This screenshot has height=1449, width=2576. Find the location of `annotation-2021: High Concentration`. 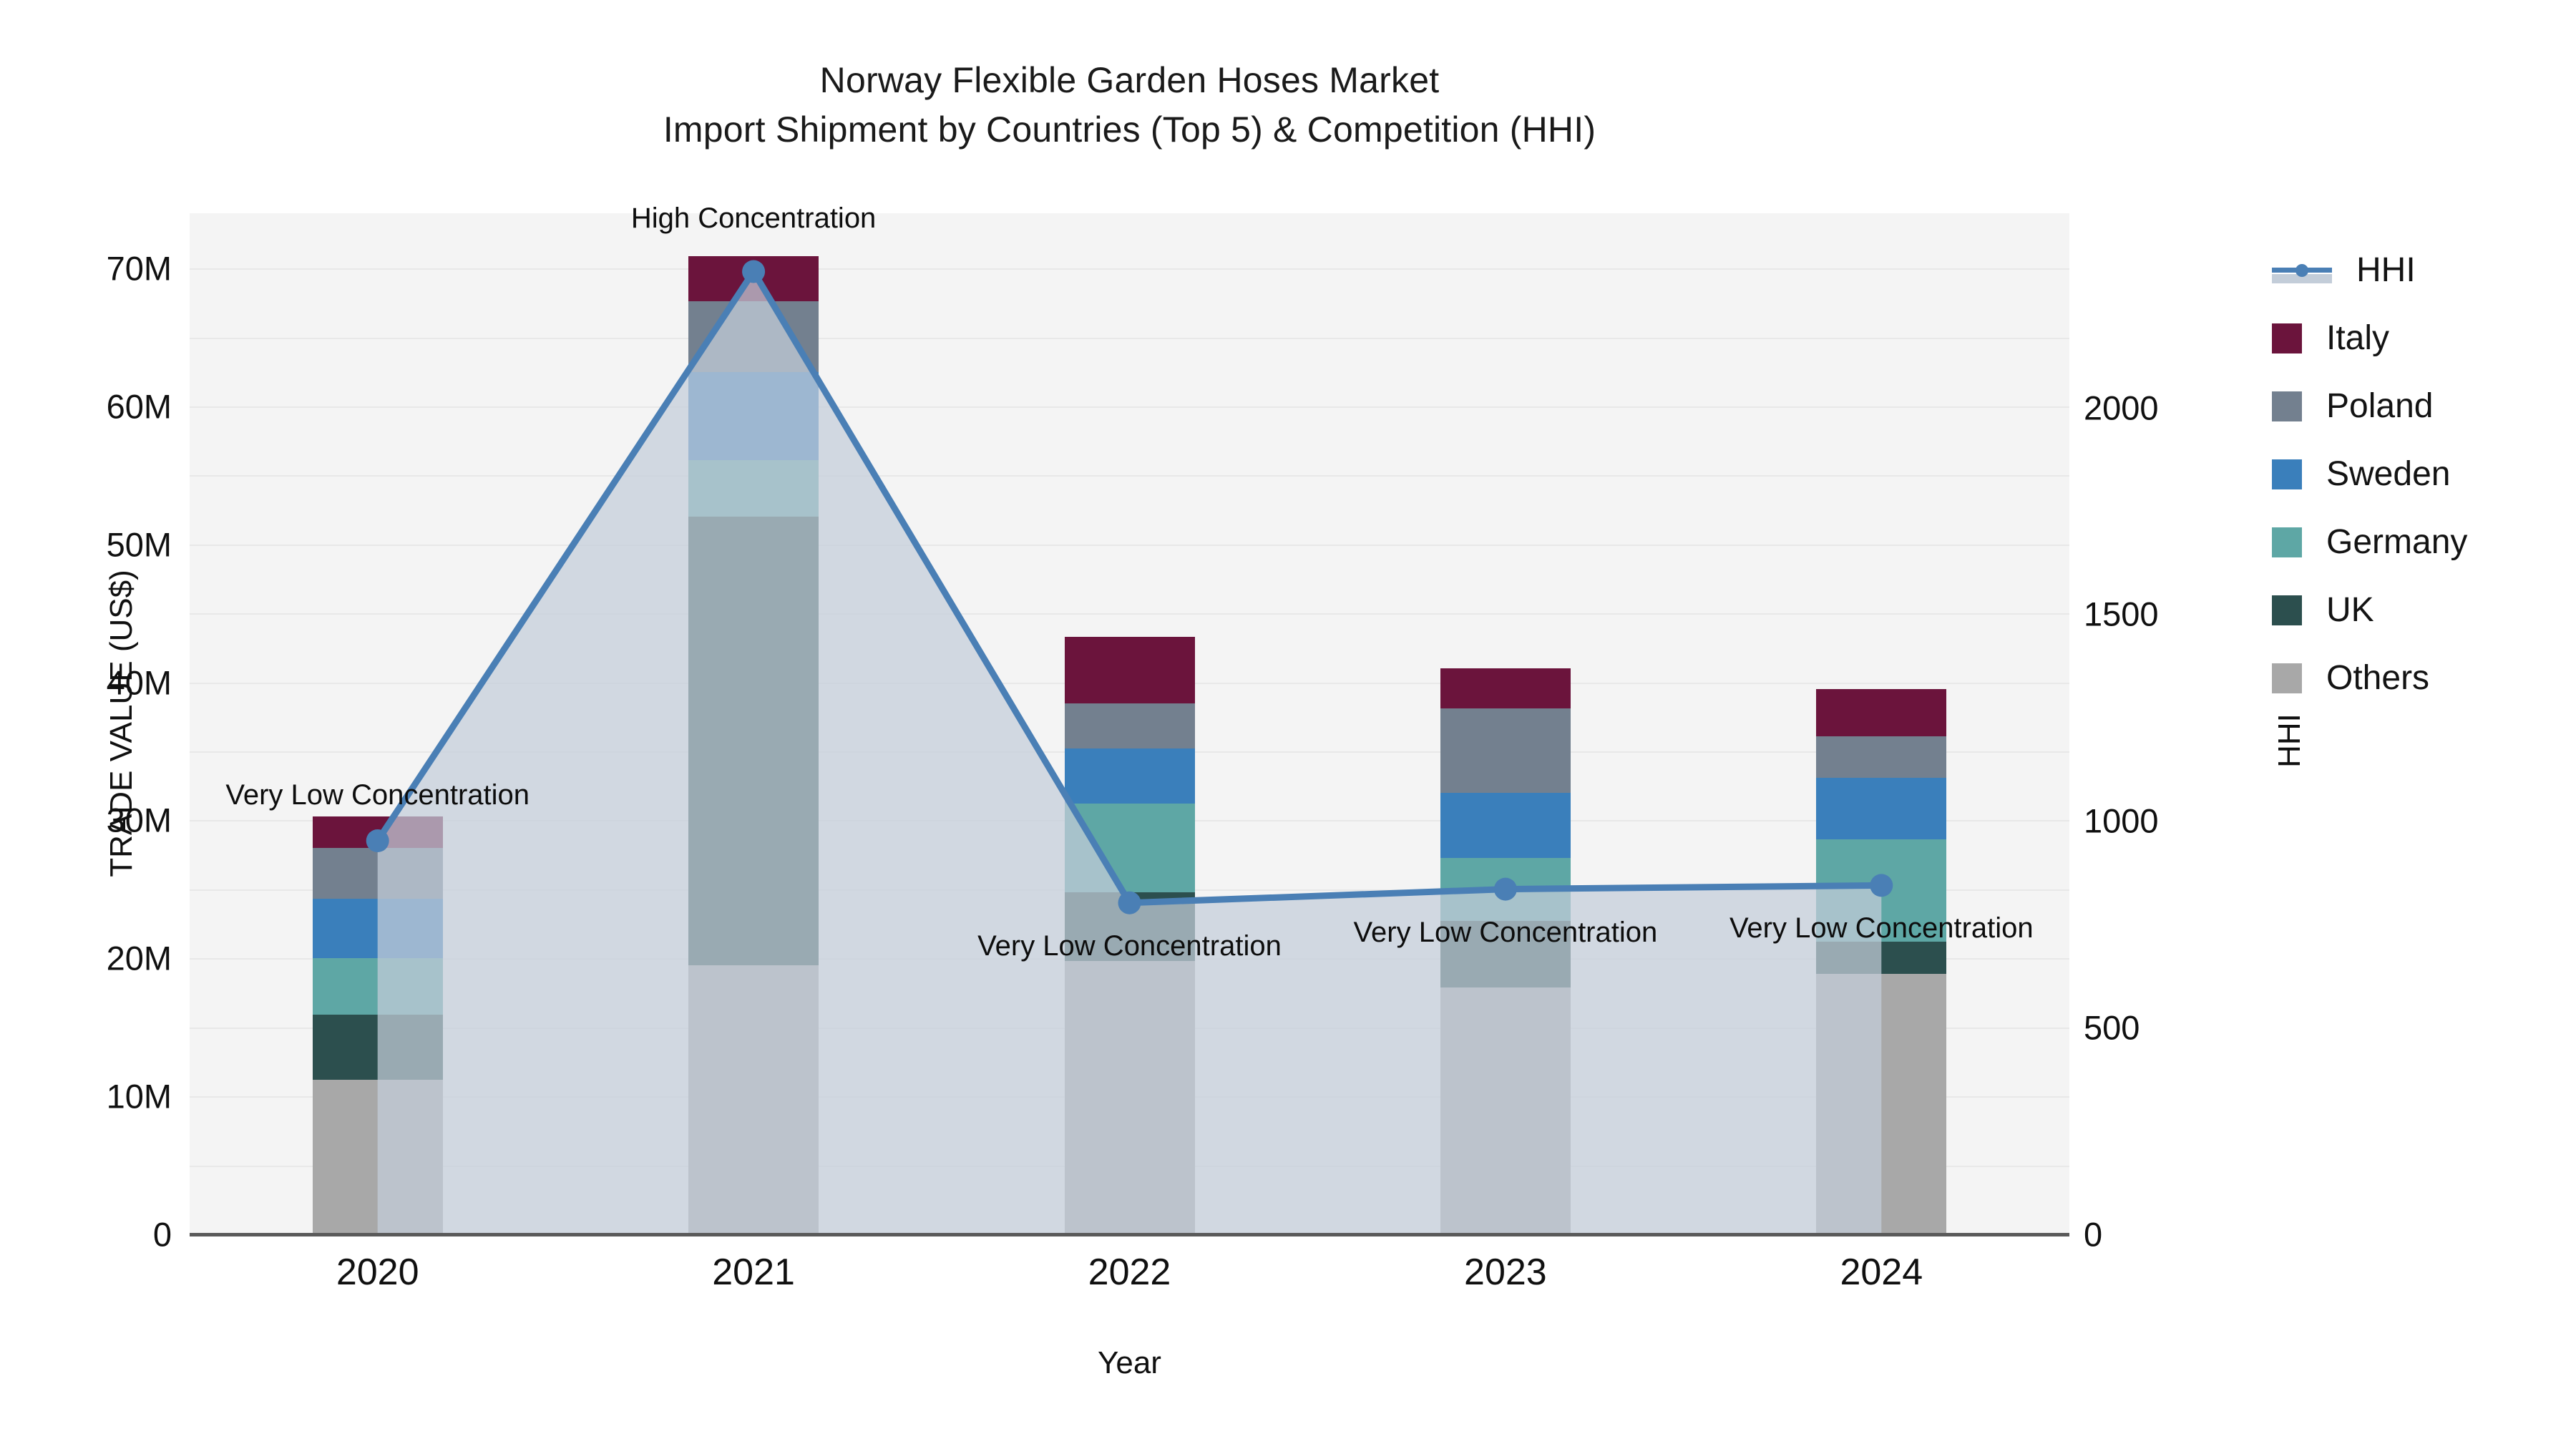

annotation-2021: High Concentration is located at coordinates (753, 219).